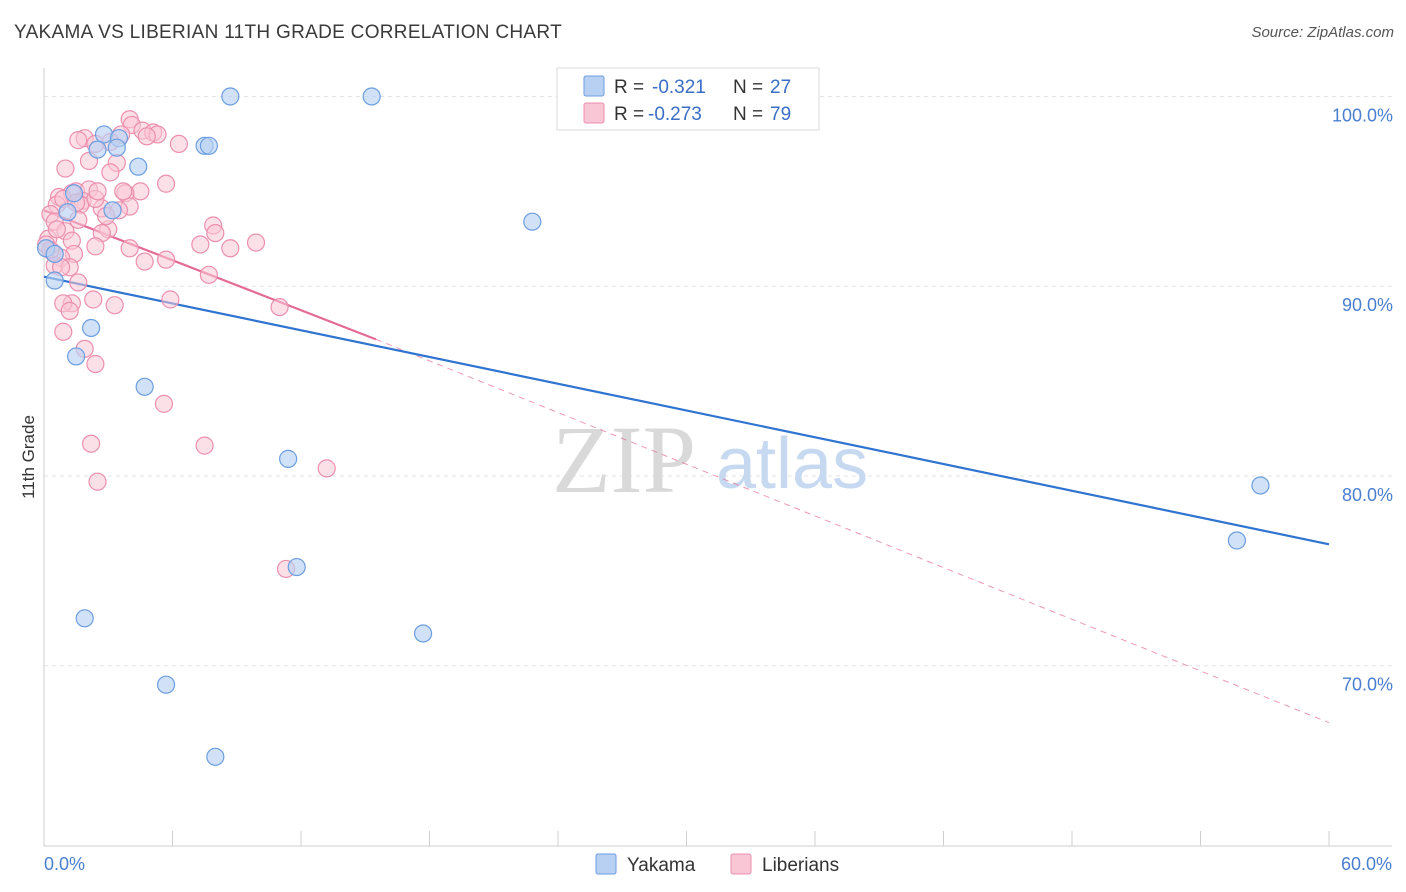 The width and height of the screenshot is (1406, 892). I want to click on x-tick-labels: 0.0% 60.0%, so click(718, 864).